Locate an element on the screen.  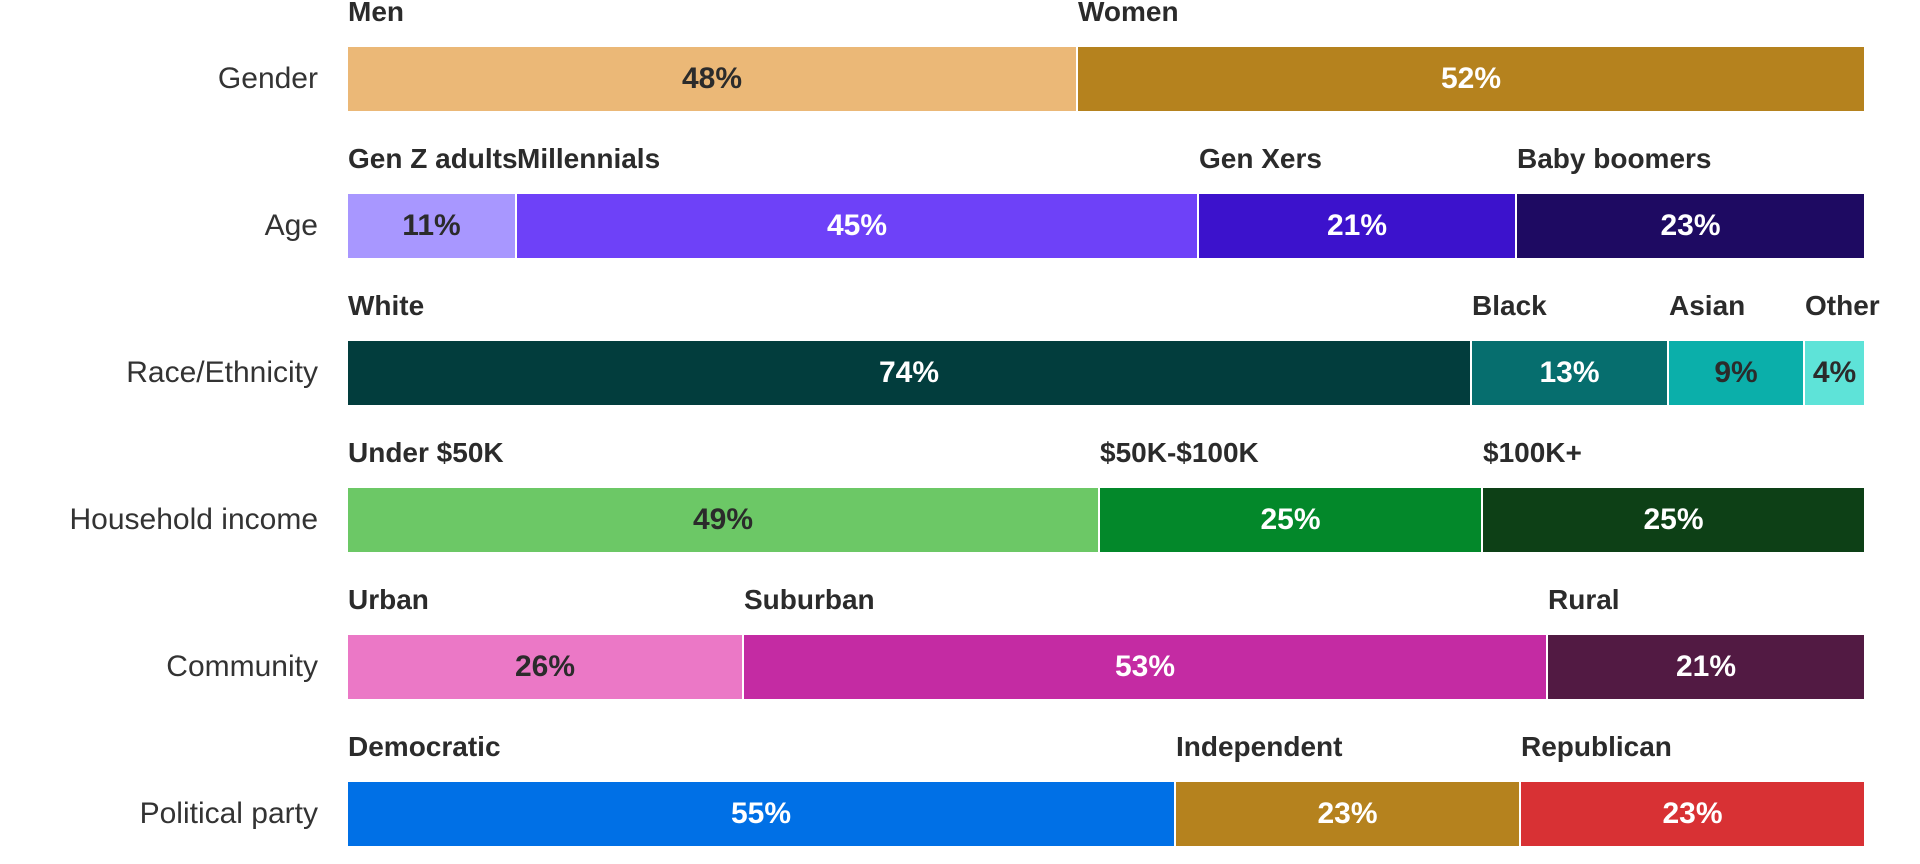
bar-row-community: Community 26% Urban 53% Suburban 21% Rural is located at coordinates (960, 641).